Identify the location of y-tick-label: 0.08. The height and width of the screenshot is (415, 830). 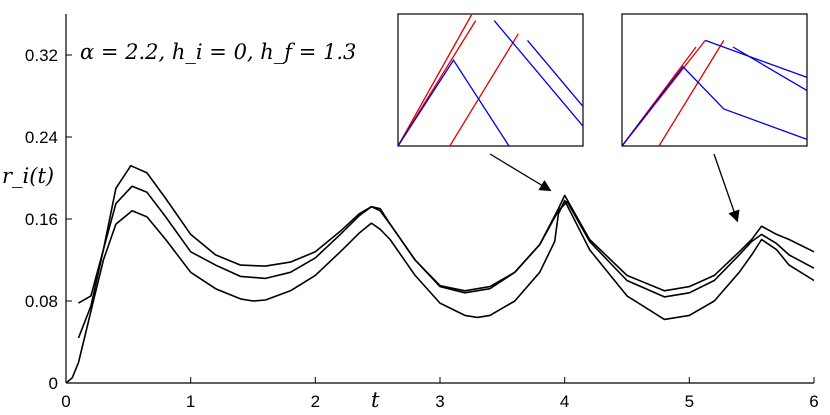
(41, 301).